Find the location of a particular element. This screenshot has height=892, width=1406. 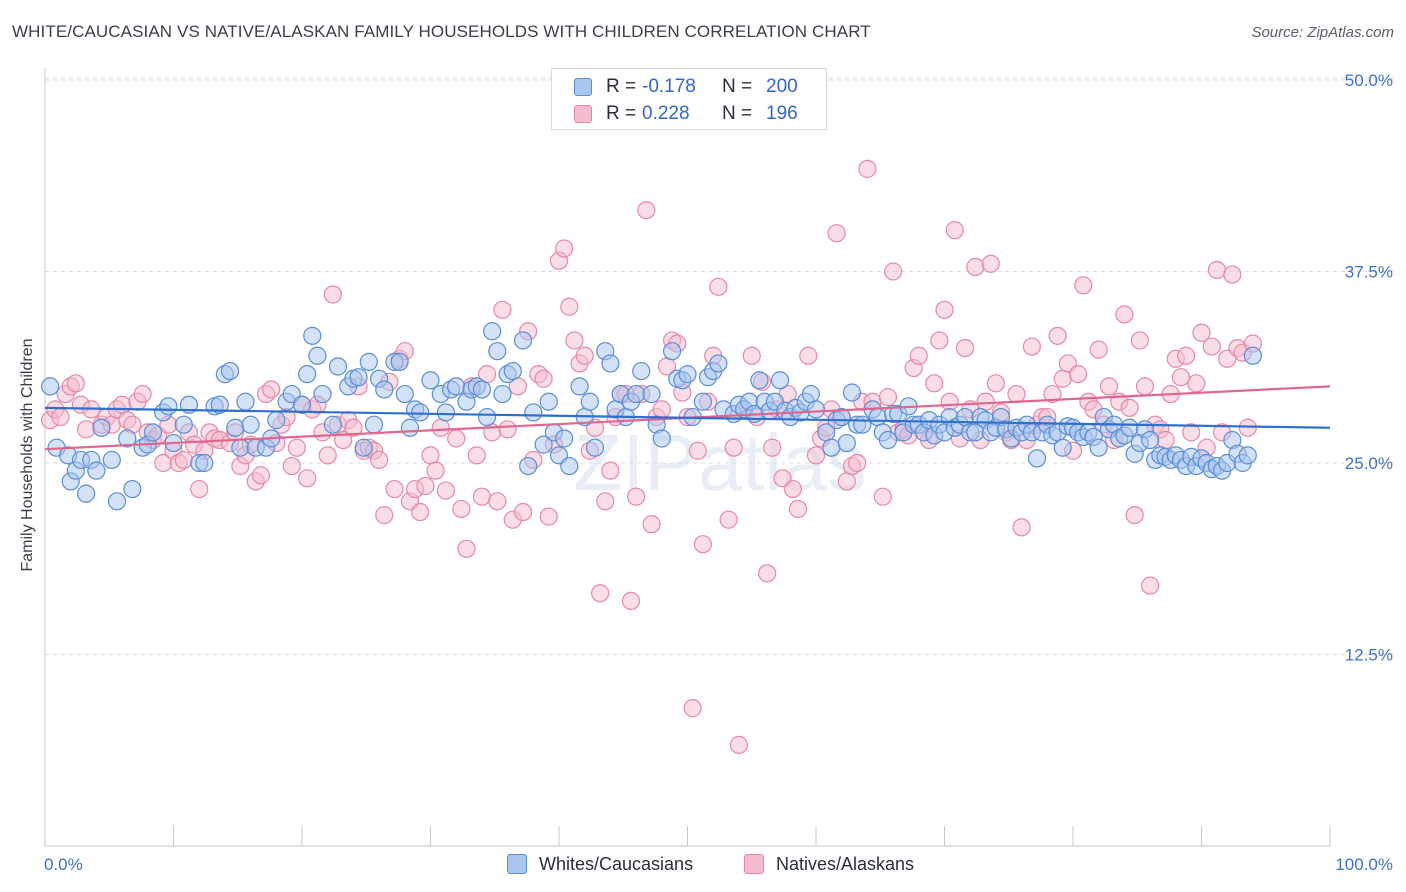

natives-legend-label: Natives/Alaskans is located at coordinates (845, 863).